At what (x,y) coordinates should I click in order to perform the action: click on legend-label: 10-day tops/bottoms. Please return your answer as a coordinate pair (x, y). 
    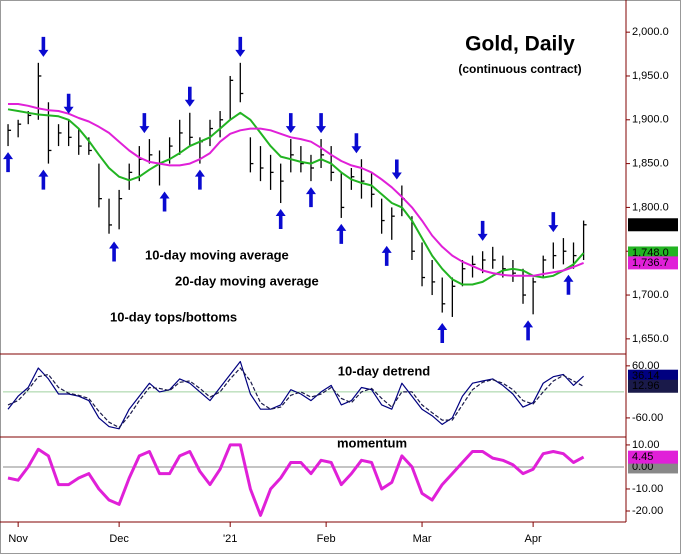
    Looking at the image, I should click on (173, 316).